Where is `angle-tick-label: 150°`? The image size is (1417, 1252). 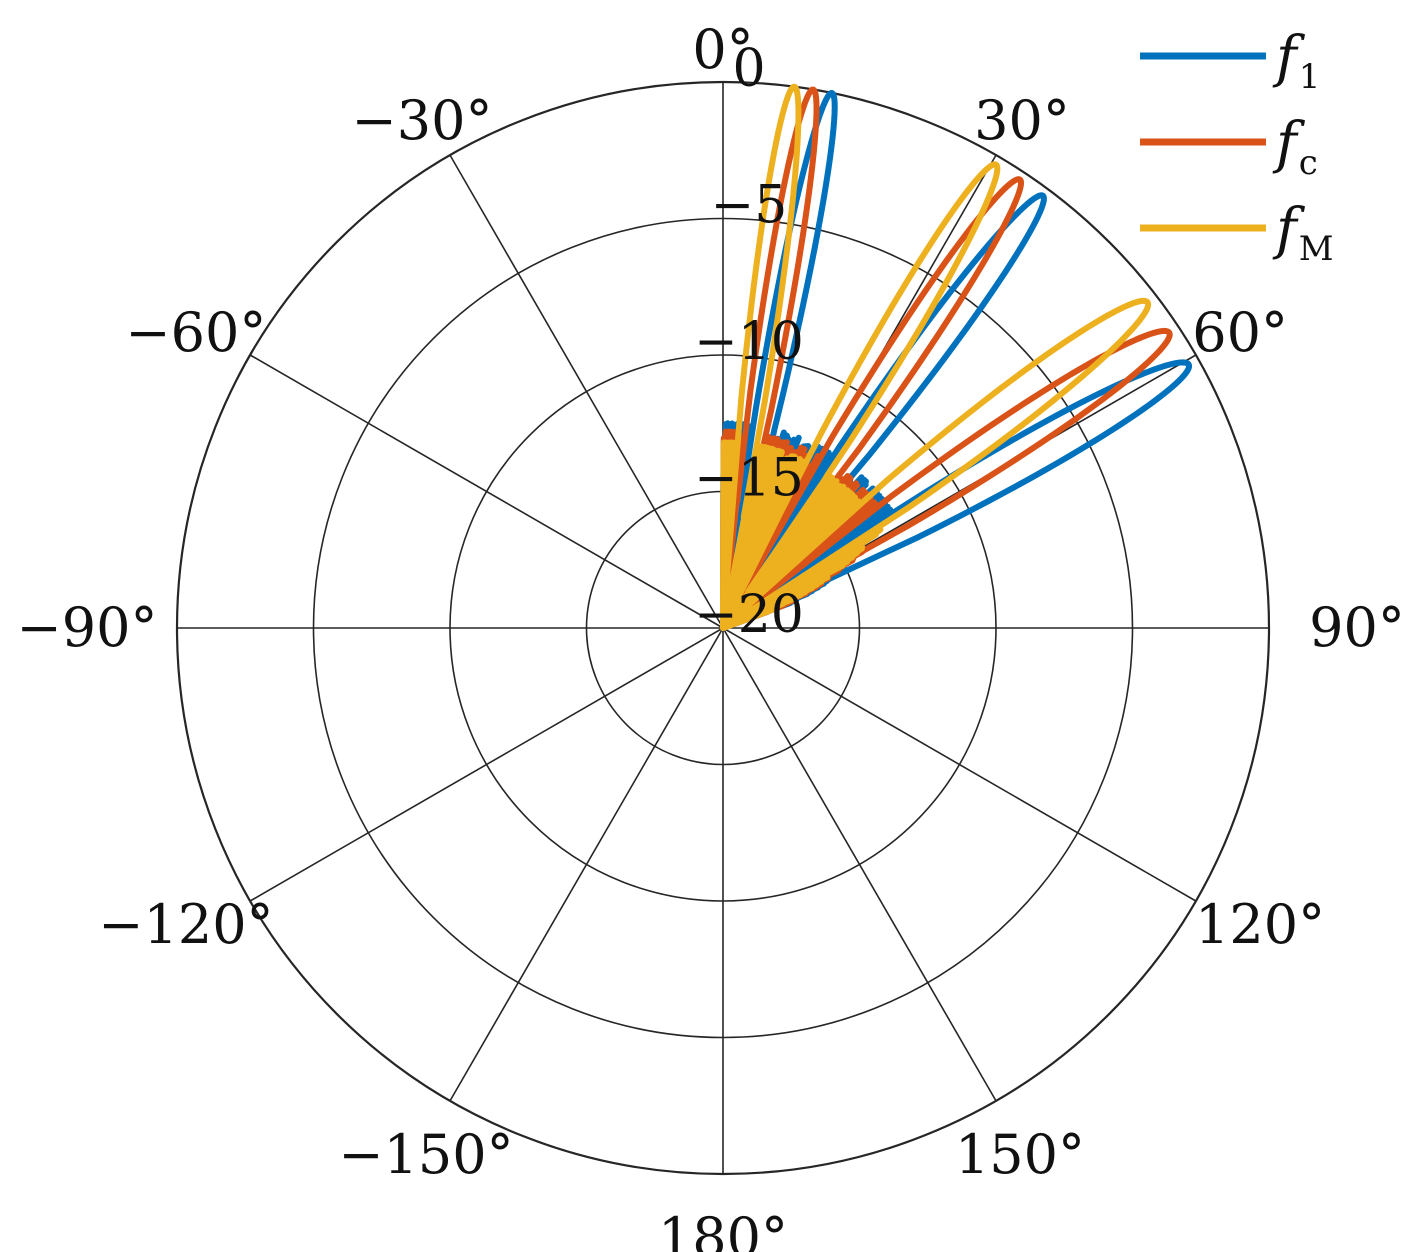
angle-tick-label: 150° is located at coordinates (1020, 1154).